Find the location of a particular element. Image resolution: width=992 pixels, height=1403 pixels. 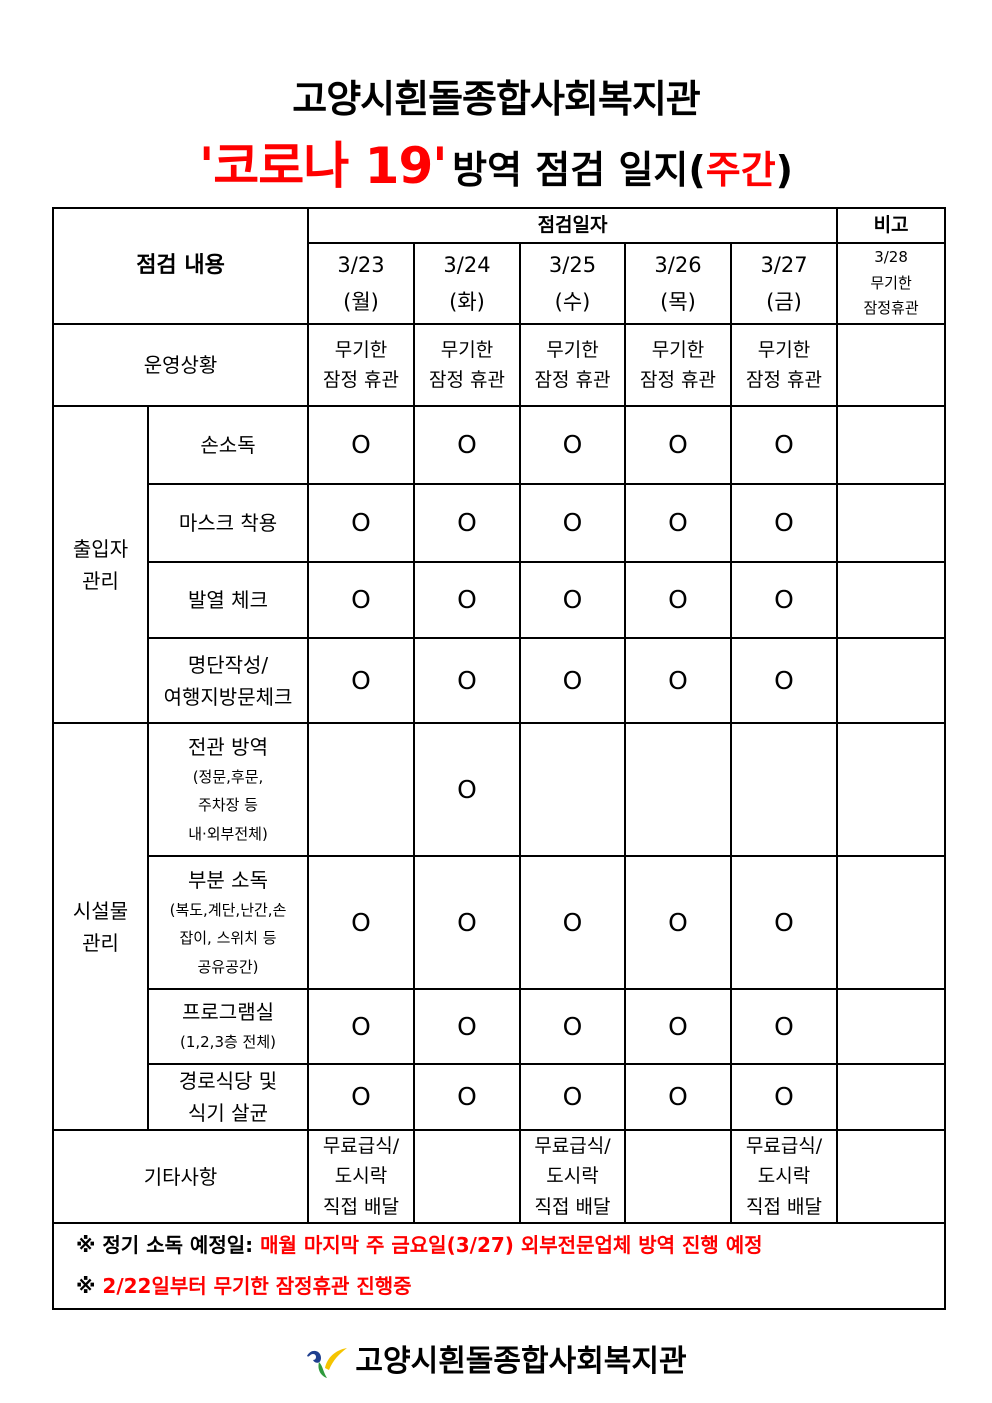

footer-org: 고양시흰돌종합사회복지관 is located at coordinates (521, 1361).